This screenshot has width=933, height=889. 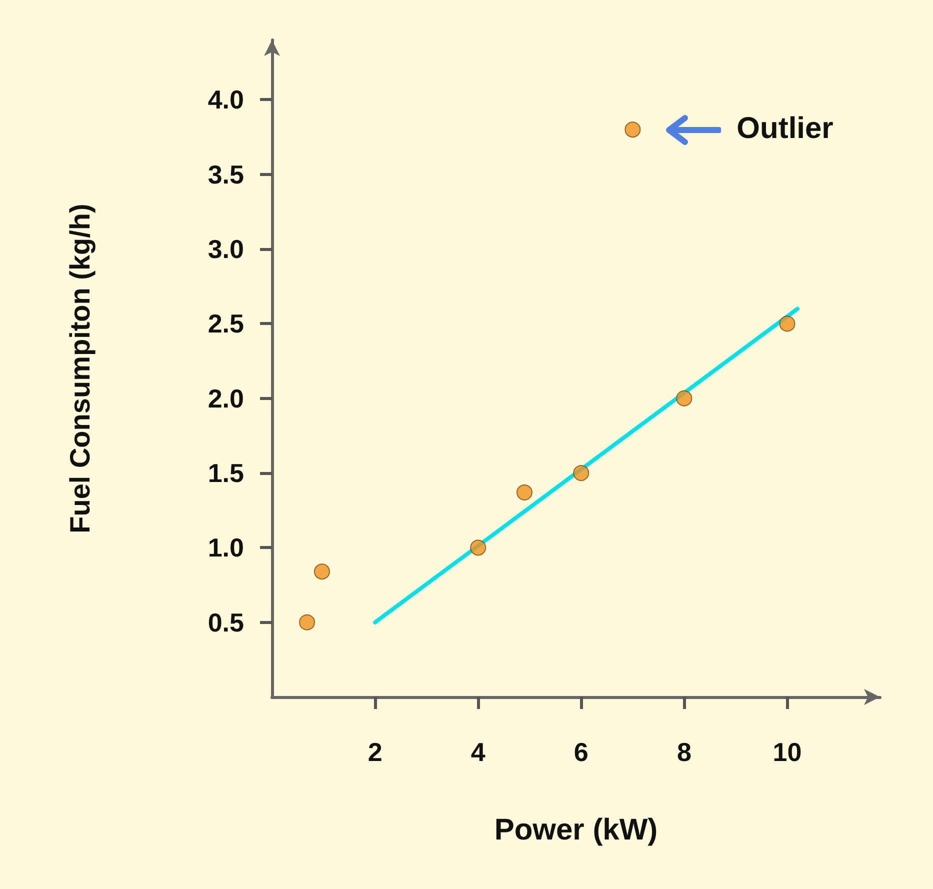 I want to click on y-tick-label: 4.0, so click(x=226, y=99).